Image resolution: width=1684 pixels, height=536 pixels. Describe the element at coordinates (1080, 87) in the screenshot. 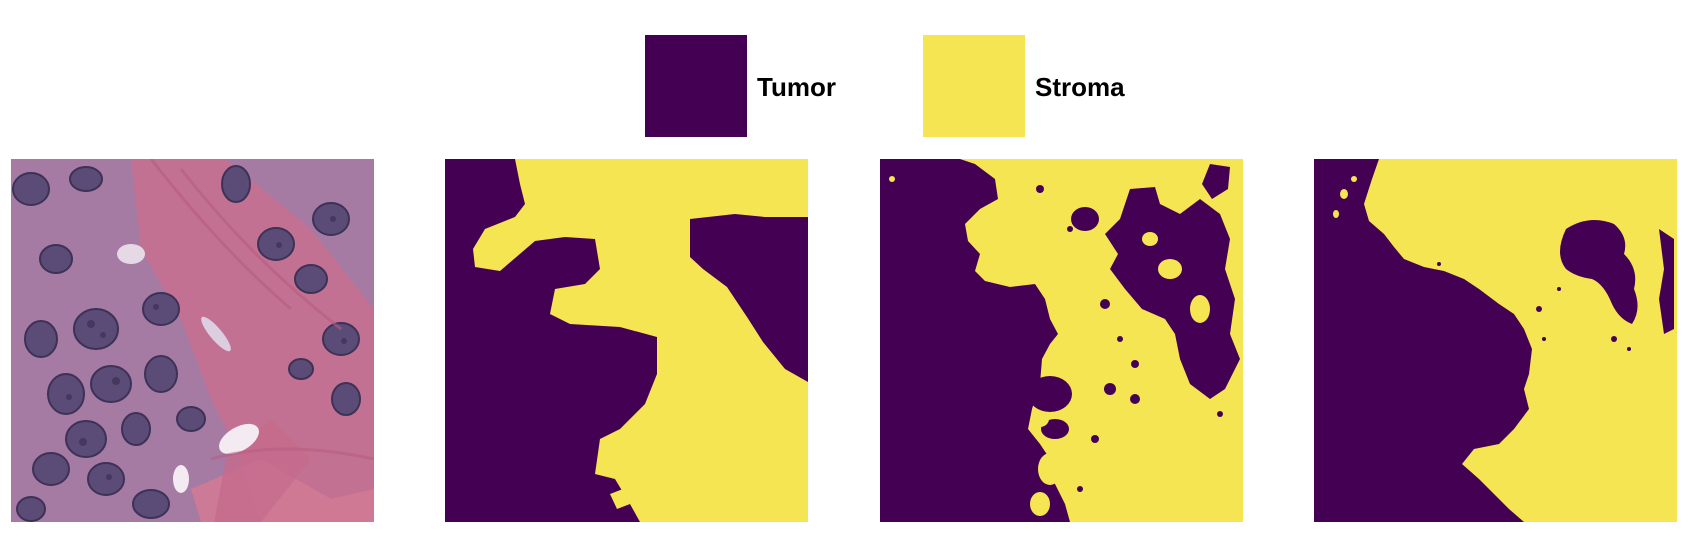

I see `legend-label-stroma: Stroma` at that location.